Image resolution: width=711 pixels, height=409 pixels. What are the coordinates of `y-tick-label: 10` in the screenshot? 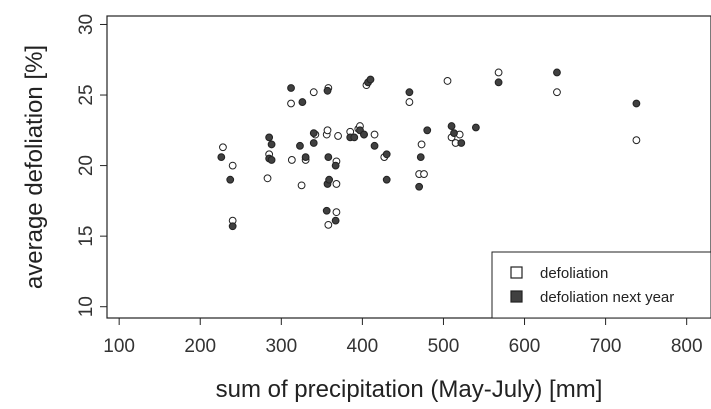 It's located at (86, 306).